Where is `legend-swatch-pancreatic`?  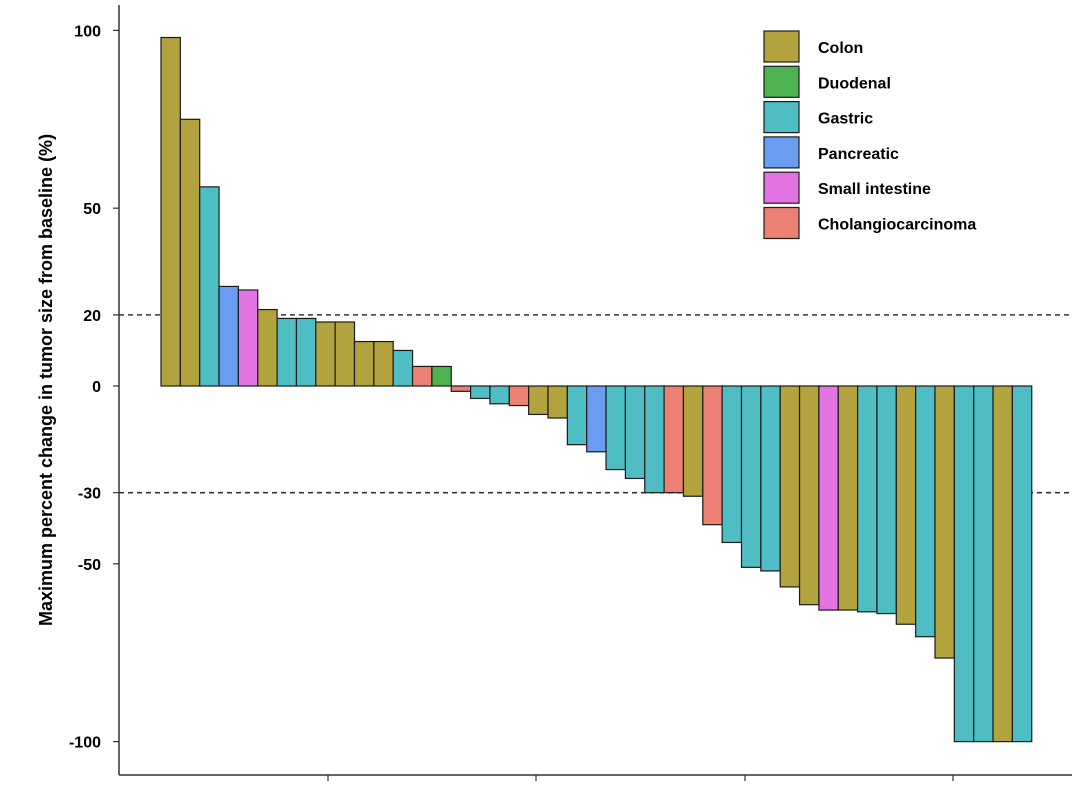
legend-swatch-pancreatic is located at coordinates (781, 152).